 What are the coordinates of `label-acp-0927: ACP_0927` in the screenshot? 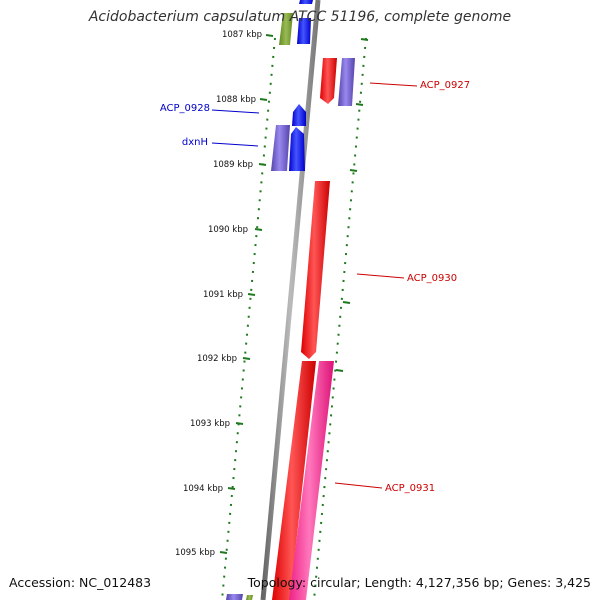 It's located at (445, 85).